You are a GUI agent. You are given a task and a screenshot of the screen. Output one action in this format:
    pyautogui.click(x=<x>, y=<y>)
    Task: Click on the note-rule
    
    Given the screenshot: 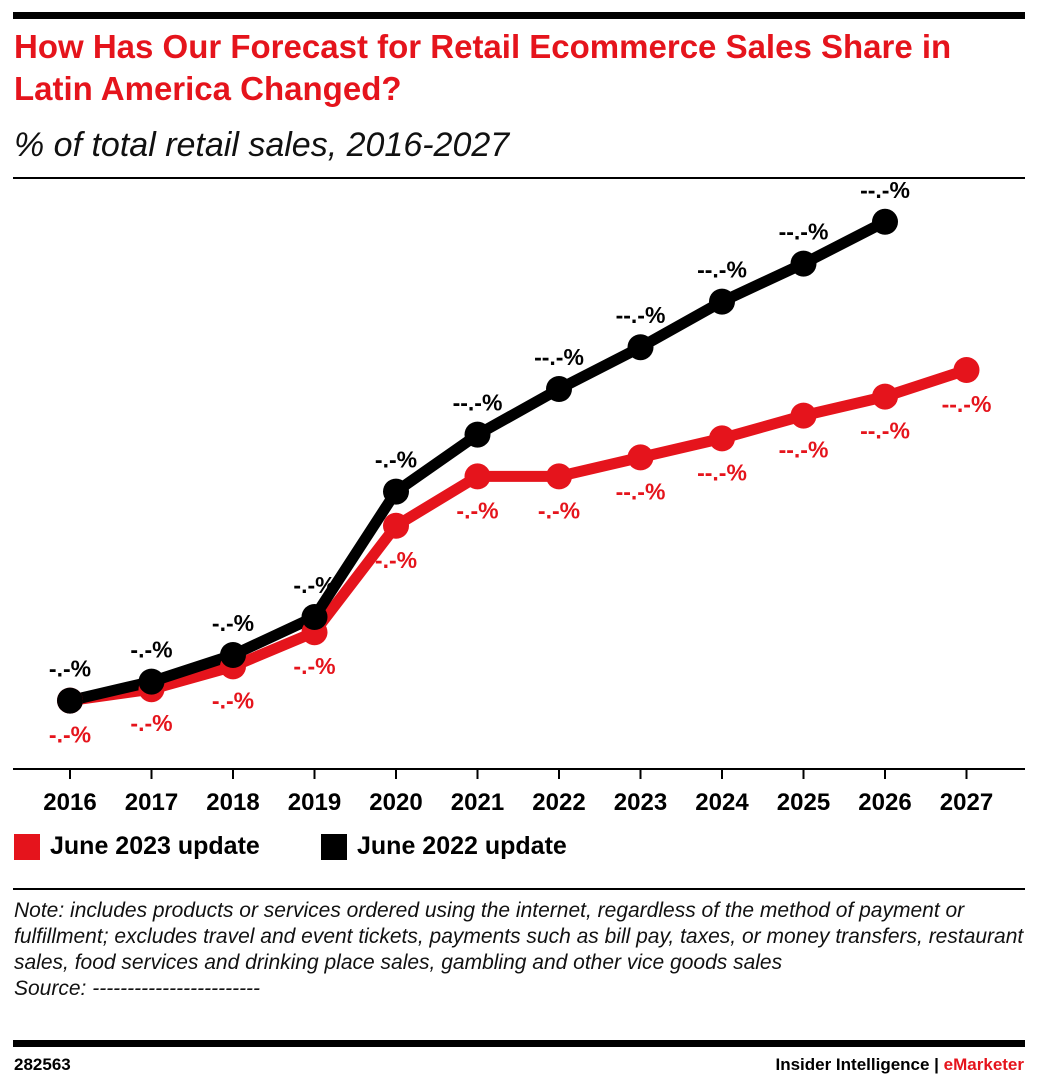 What is the action you would take?
    pyautogui.click(x=519, y=889)
    